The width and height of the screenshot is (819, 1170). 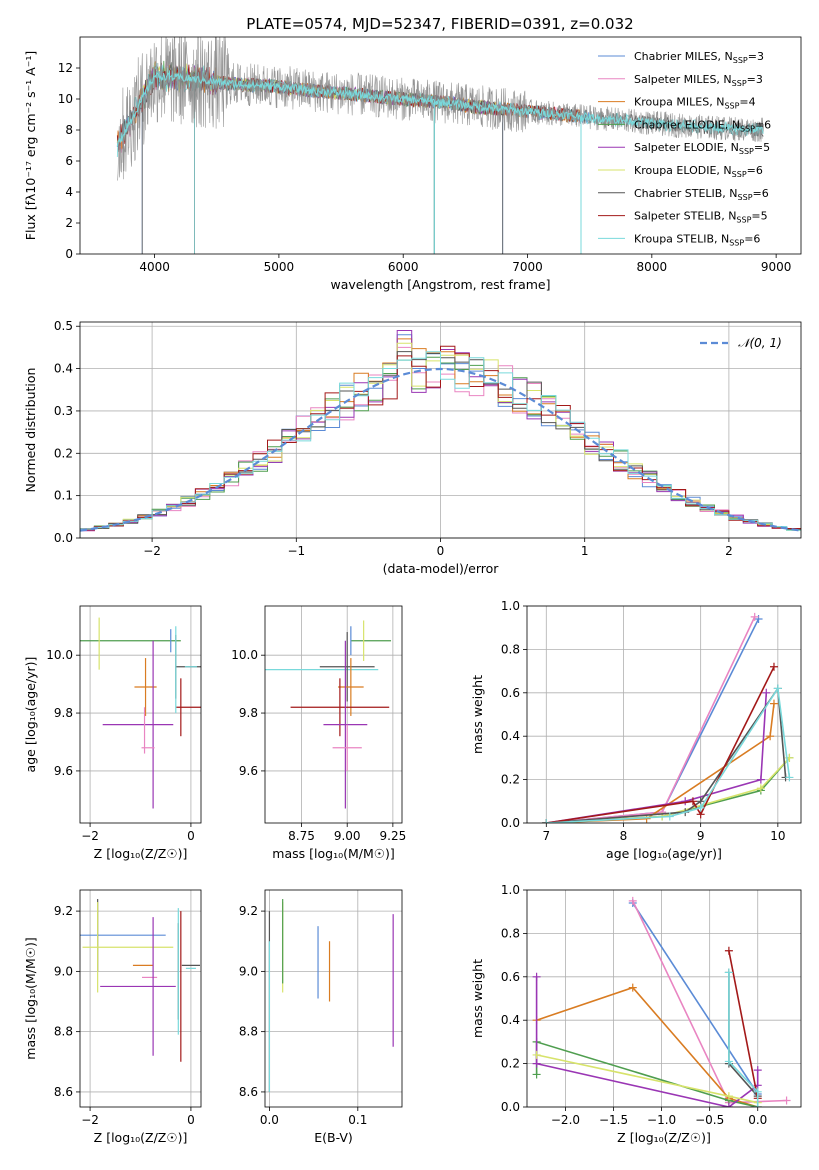 What do you see at coordinates (683, 79) in the screenshot?
I see `legend-entry-label: Salpeter MILES, N` at bounding box center [683, 79].